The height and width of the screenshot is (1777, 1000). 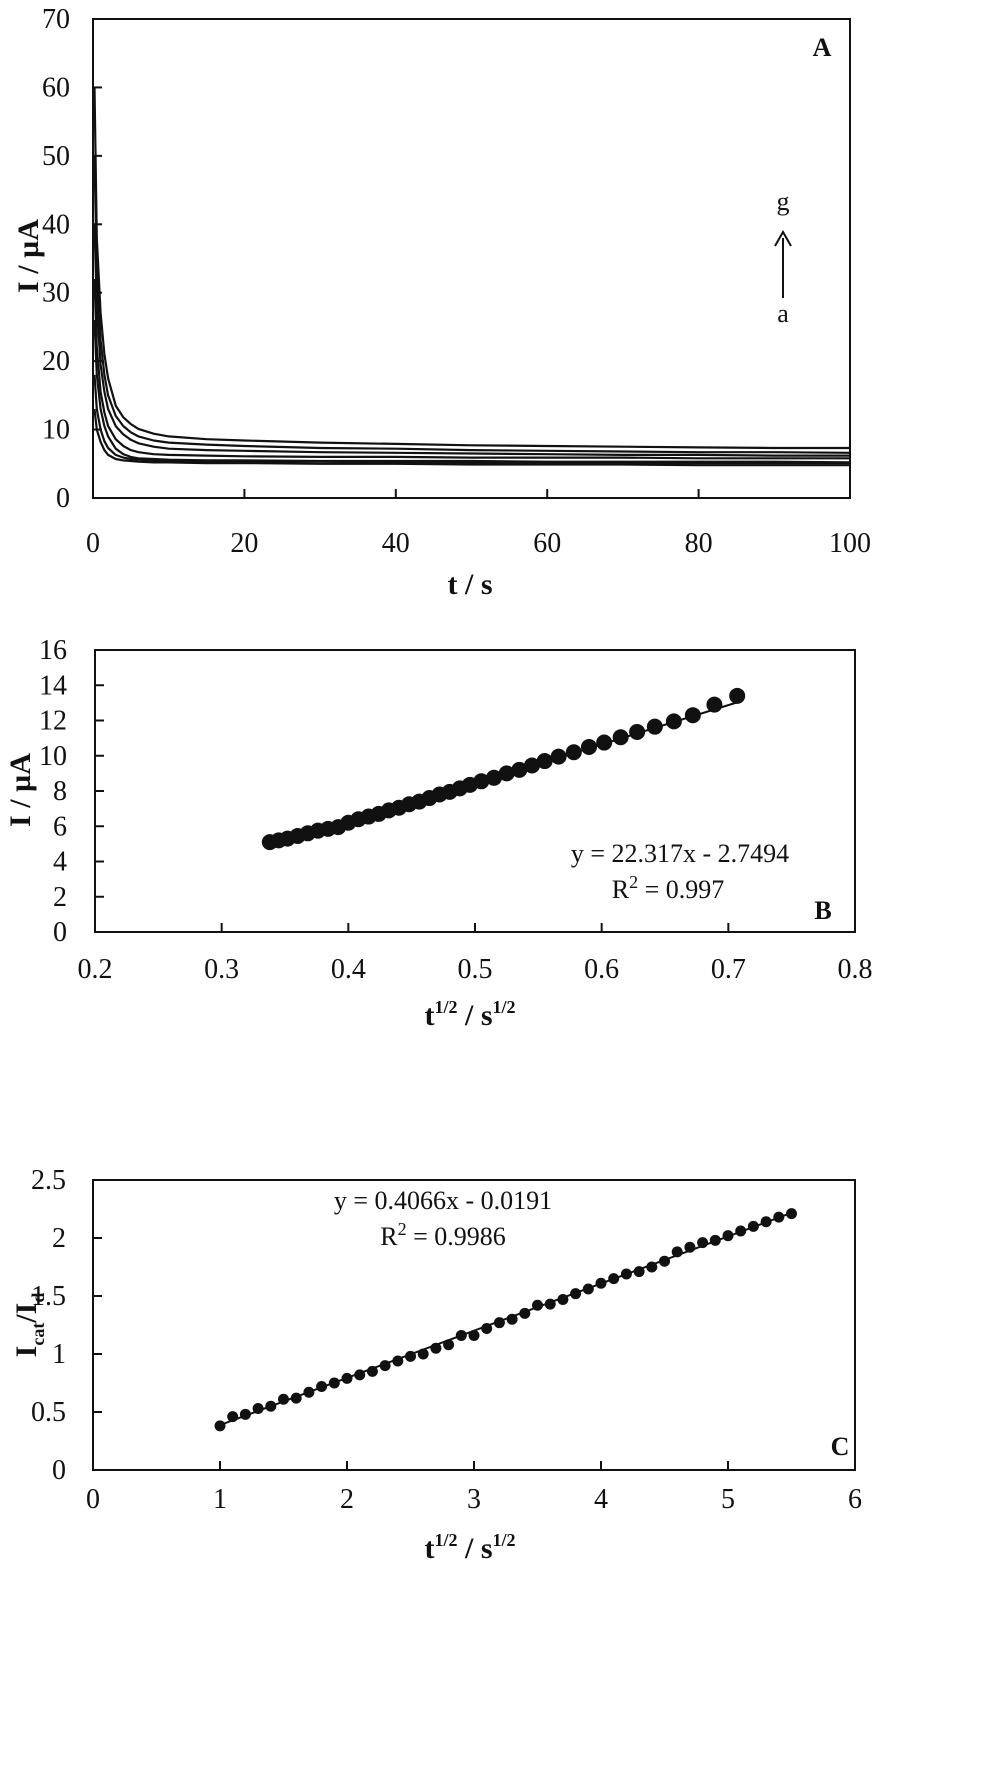 What do you see at coordinates (547, 543) in the screenshot?
I see `panel-a-x-tick-label: 60` at bounding box center [547, 543].